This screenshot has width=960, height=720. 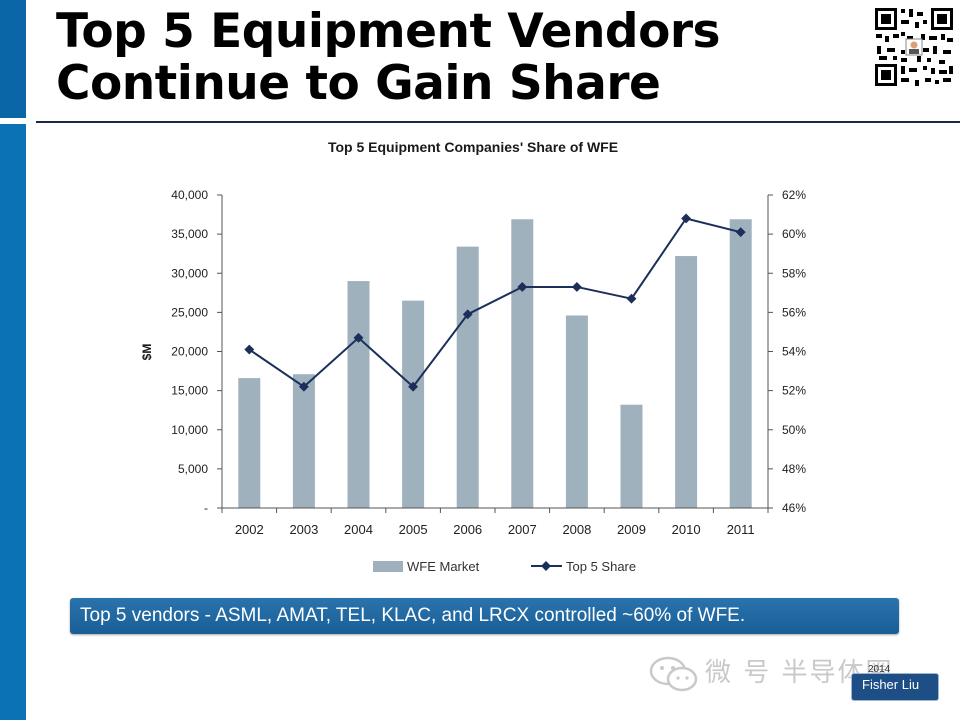 I want to click on wechat-logo-icon, so click(x=673, y=674).